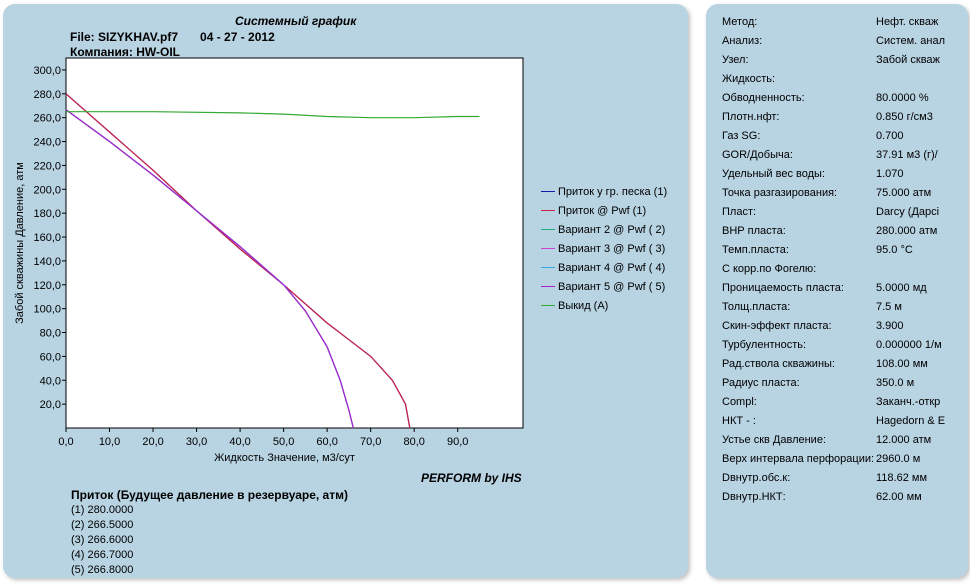  Describe the element at coordinates (754, 496) in the screenshot. I see `property-label: Dвнутр.НКТ:` at that location.